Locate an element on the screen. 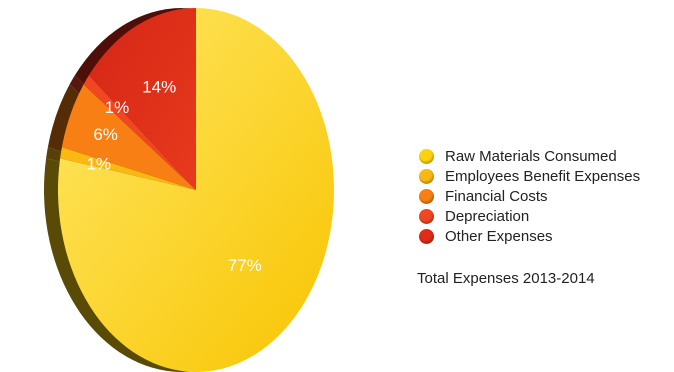 This screenshot has height=372, width=674. legend-label: Depreciation is located at coordinates (487, 216).